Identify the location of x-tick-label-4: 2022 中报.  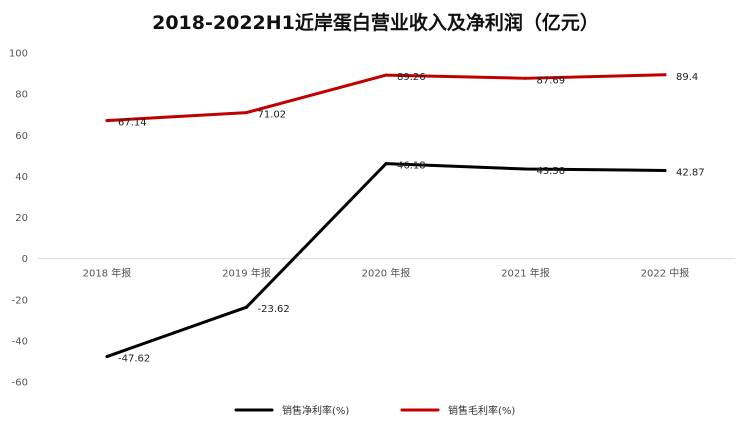
(665, 273).